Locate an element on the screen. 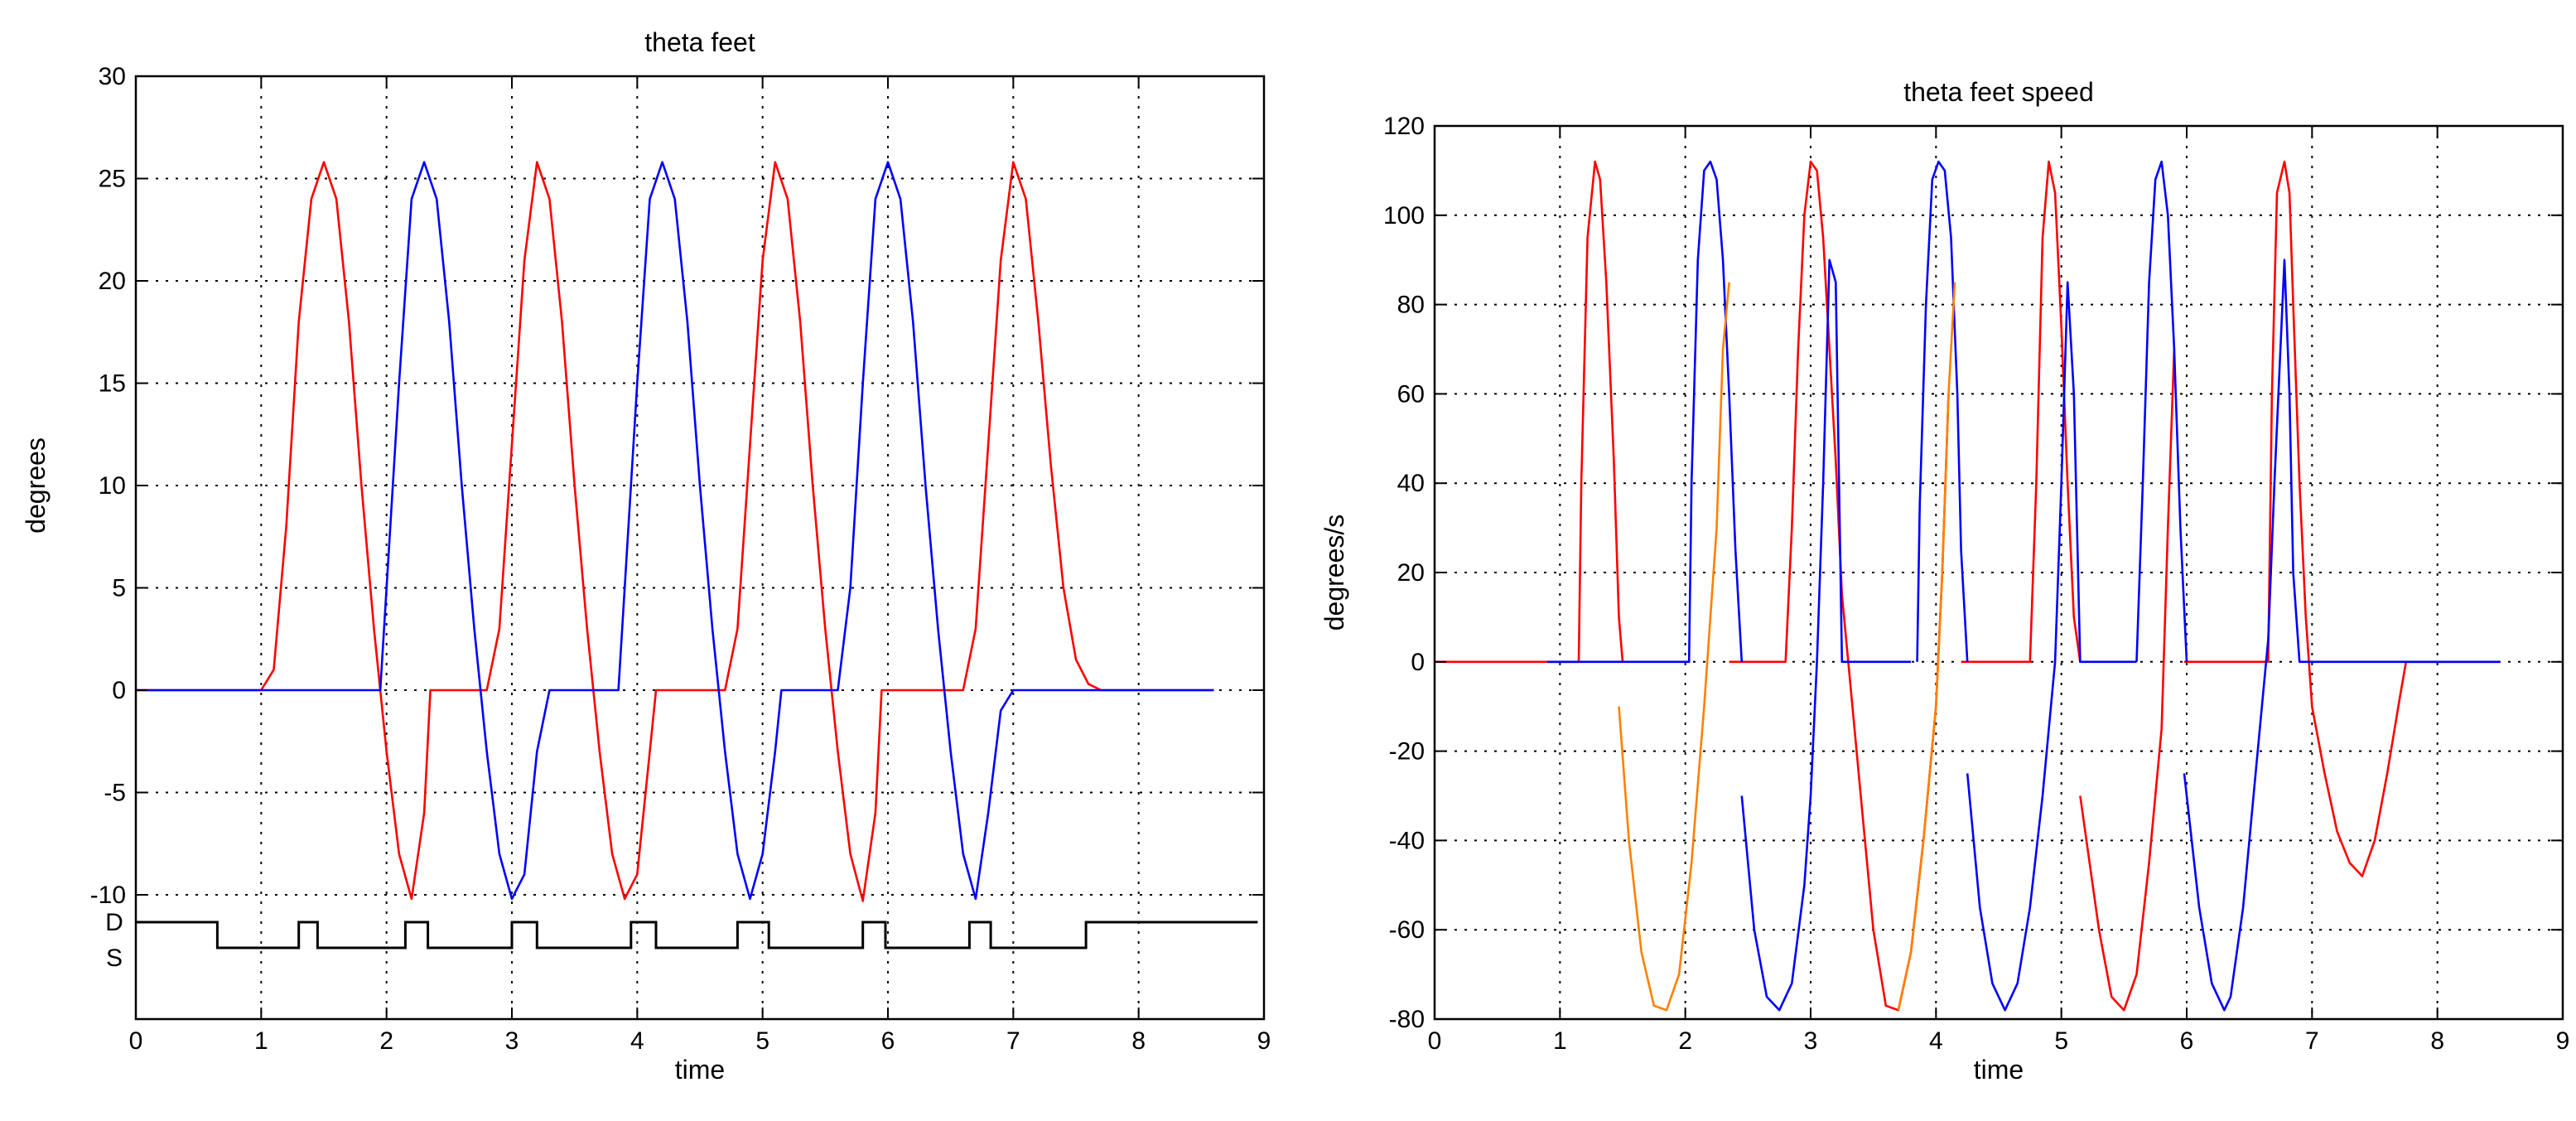  ds-indicator is located at coordinates (697, 934).